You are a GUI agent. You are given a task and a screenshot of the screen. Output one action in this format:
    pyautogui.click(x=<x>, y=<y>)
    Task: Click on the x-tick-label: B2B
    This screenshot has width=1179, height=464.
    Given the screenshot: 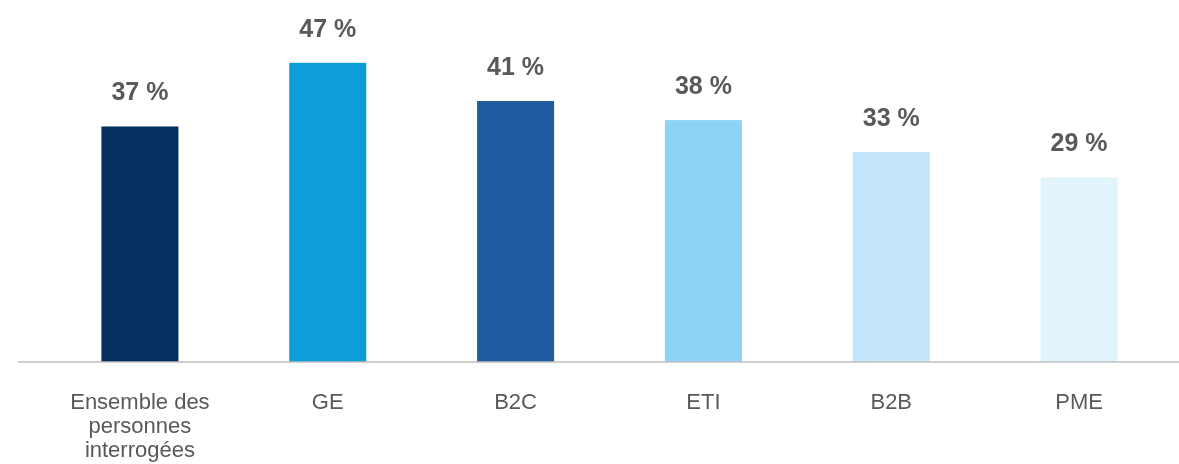 What is the action you would take?
    pyautogui.click(x=891, y=401)
    